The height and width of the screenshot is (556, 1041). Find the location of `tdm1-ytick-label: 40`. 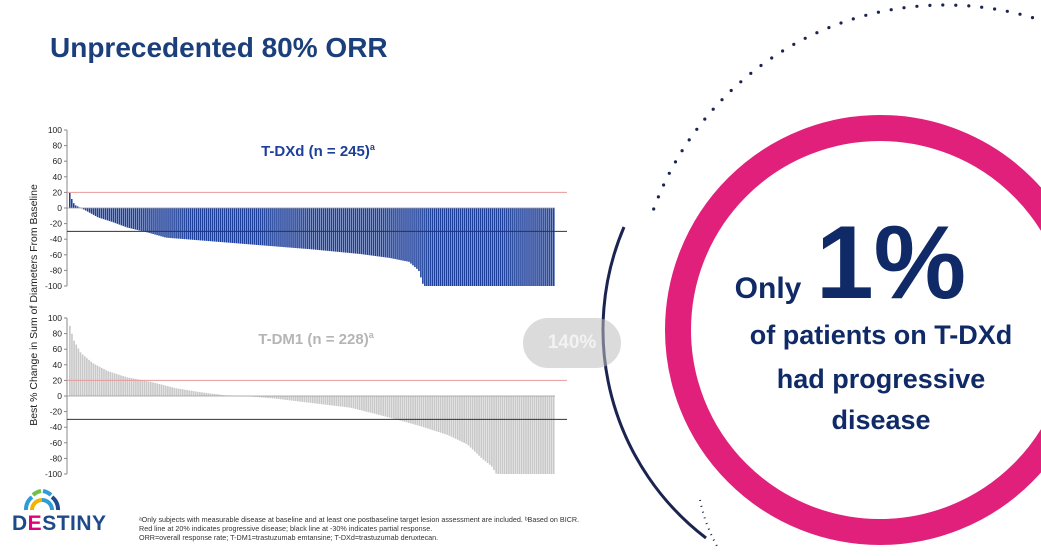

tdm1-ytick-label: 40 is located at coordinates (58, 365).